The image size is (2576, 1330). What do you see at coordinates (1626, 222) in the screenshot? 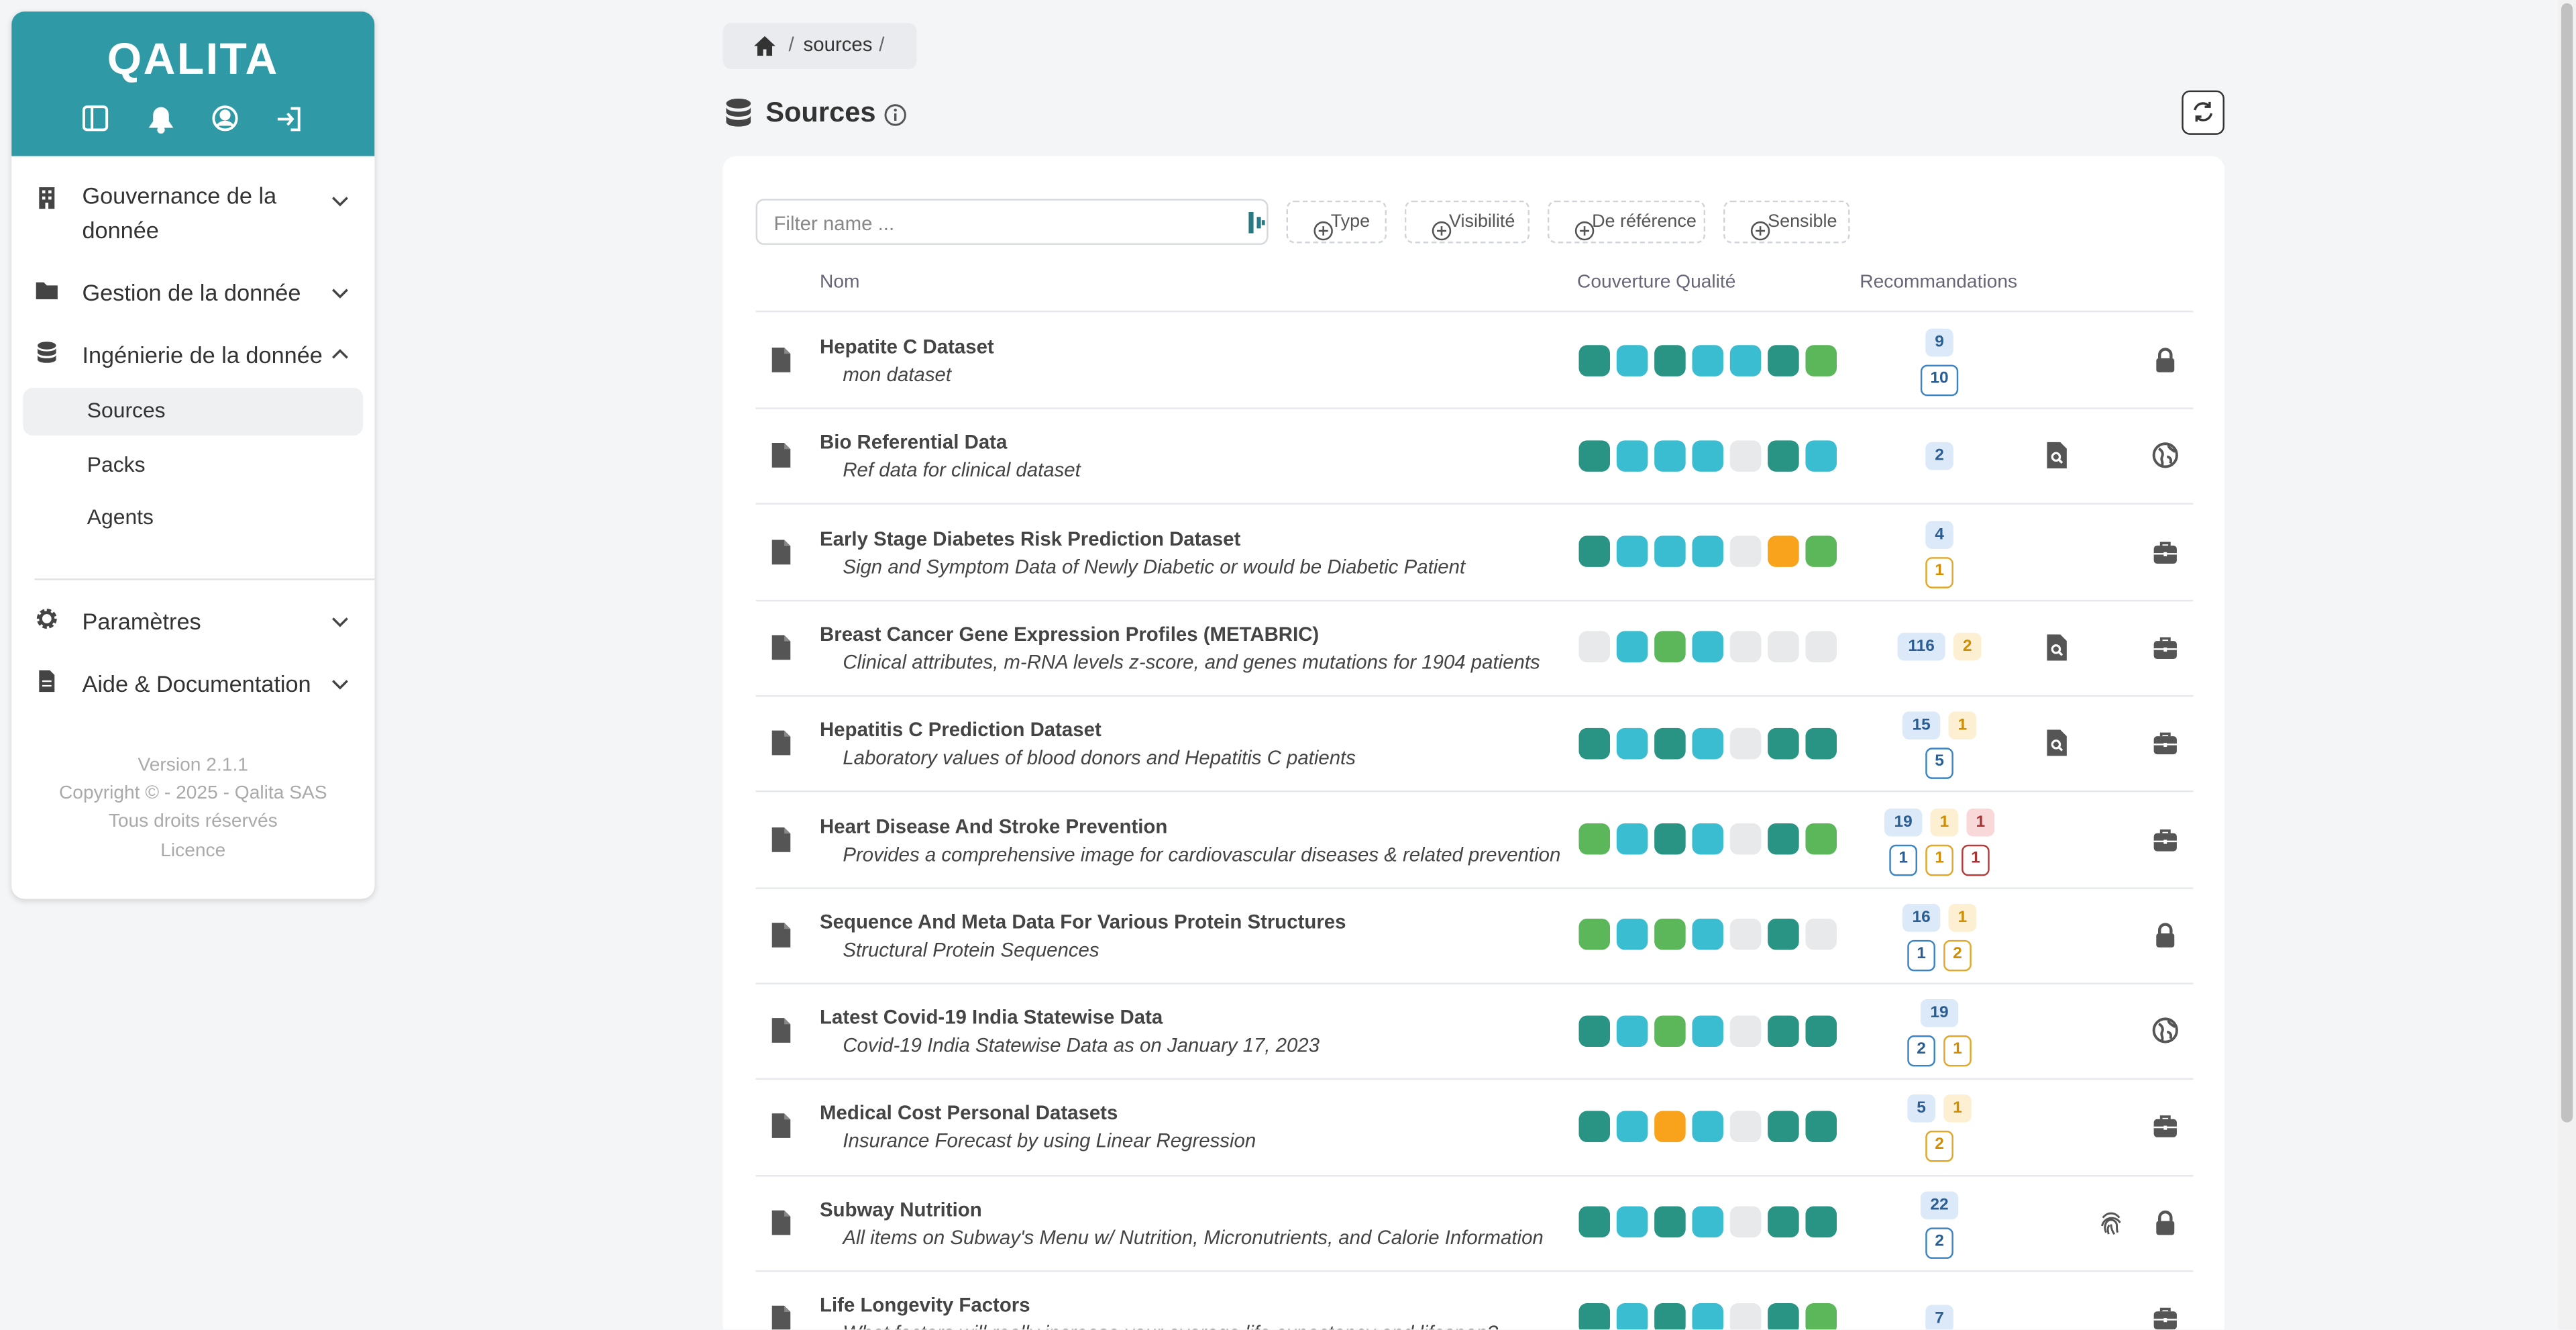
I see `filter-chip: De référence` at bounding box center [1626, 222].